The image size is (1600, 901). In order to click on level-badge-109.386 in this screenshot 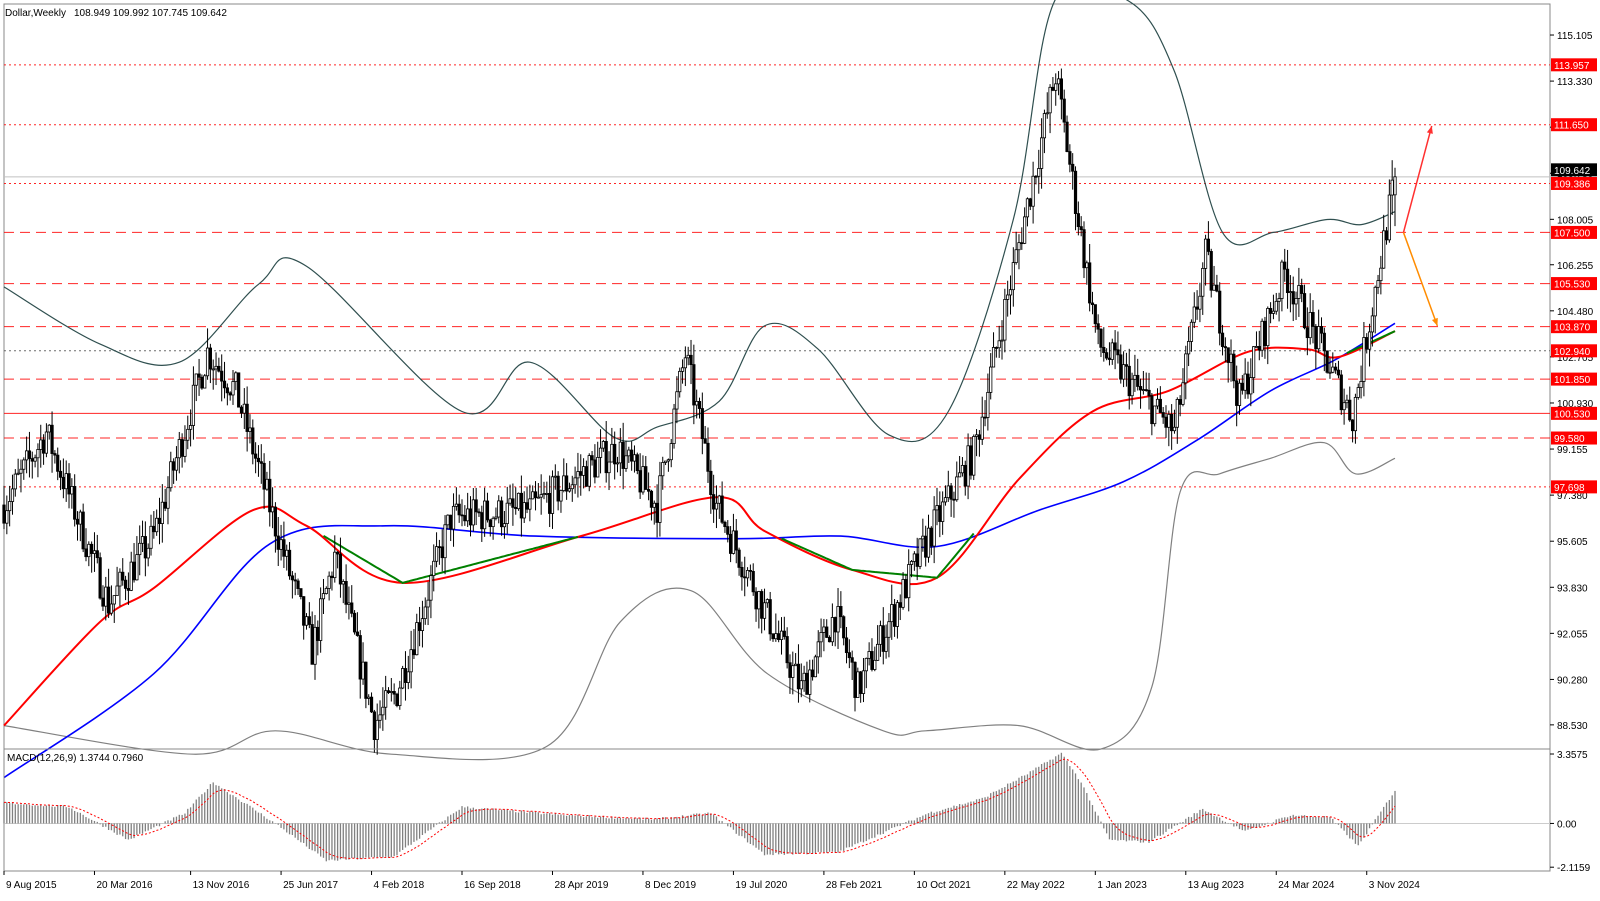, I will do `click(1574, 183)`.